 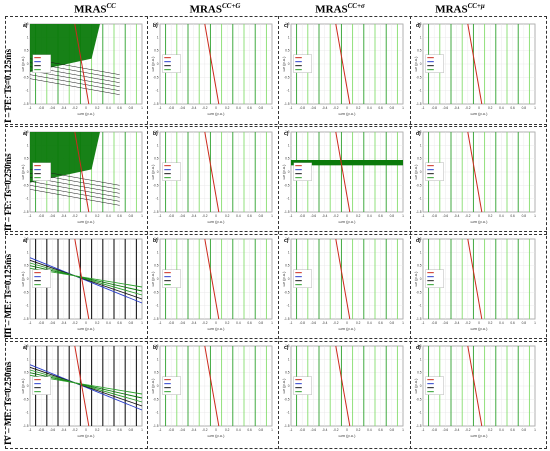 What do you see at coordinates (142, 108) in the screenshot?
I see `x-tick-label: 1` at bounding box center [142, 108].